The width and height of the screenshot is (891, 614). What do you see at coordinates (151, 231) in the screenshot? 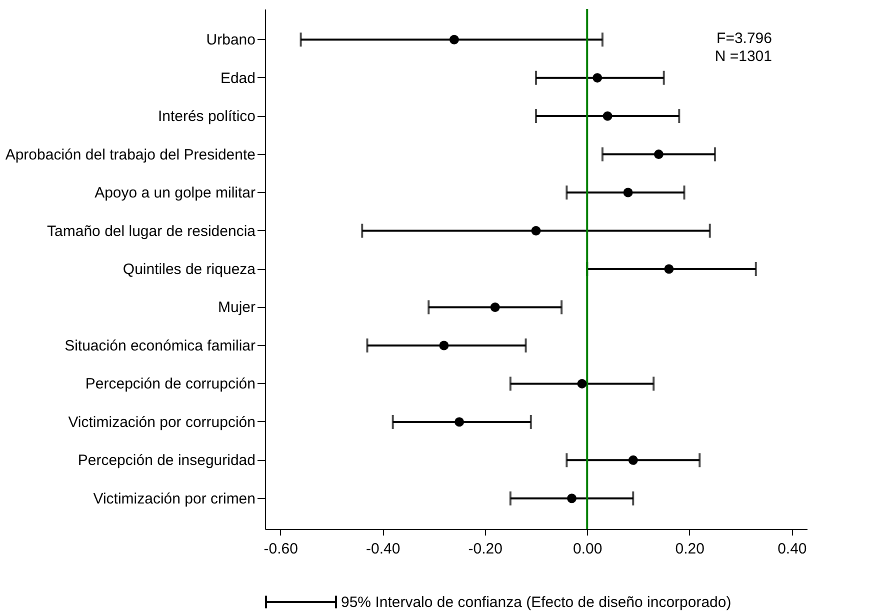
I see `y-tick-label: Tamaño del lugar de residencia` at bounding box center [151, 231].